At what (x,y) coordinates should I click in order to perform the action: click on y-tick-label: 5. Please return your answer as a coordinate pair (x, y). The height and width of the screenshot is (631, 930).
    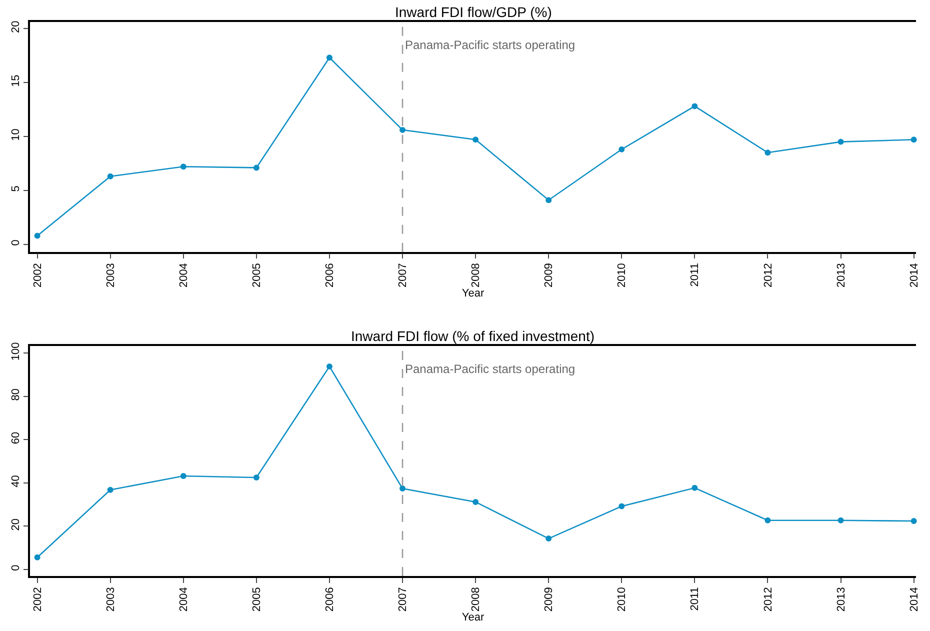
    Looking at the image, I should click on (16, 189).